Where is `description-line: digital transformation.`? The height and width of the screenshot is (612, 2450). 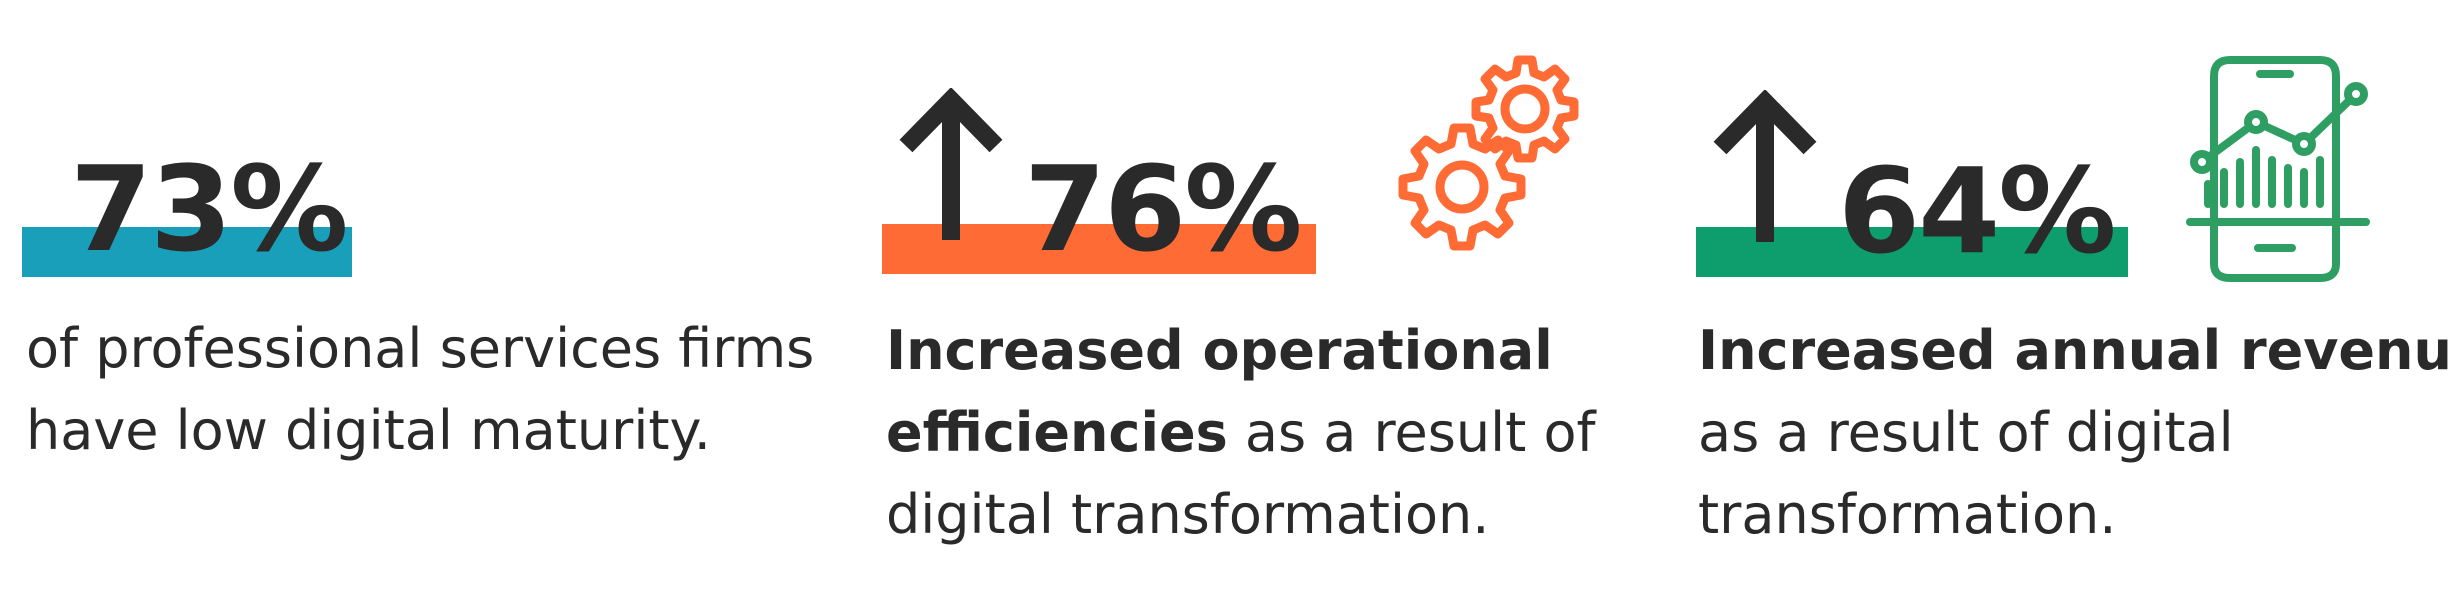
description-line: digital transformation. is located at coordinates (1188, 514).